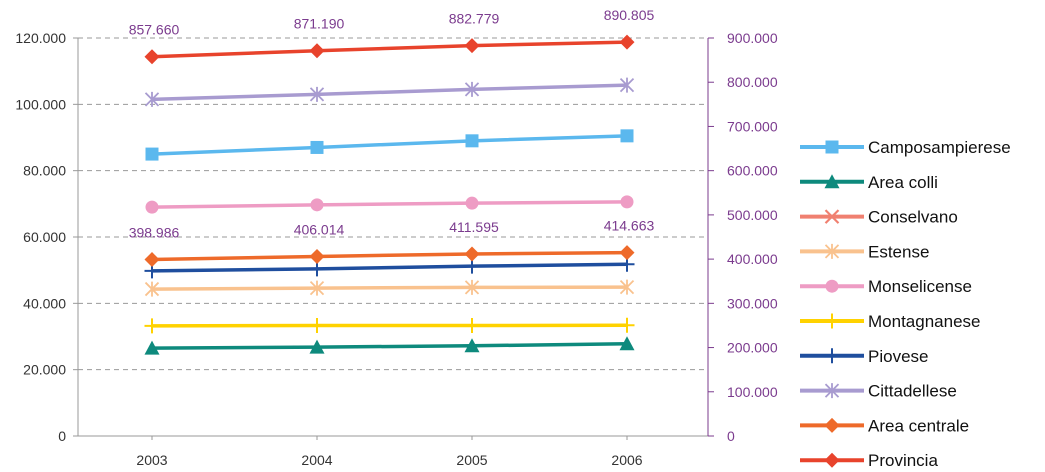 The height and width of the screenshot is (472, 1045). Describe the element at coordinates (731, 436) in the screenshot. I see `y-right-tick-label: 0` at that location.